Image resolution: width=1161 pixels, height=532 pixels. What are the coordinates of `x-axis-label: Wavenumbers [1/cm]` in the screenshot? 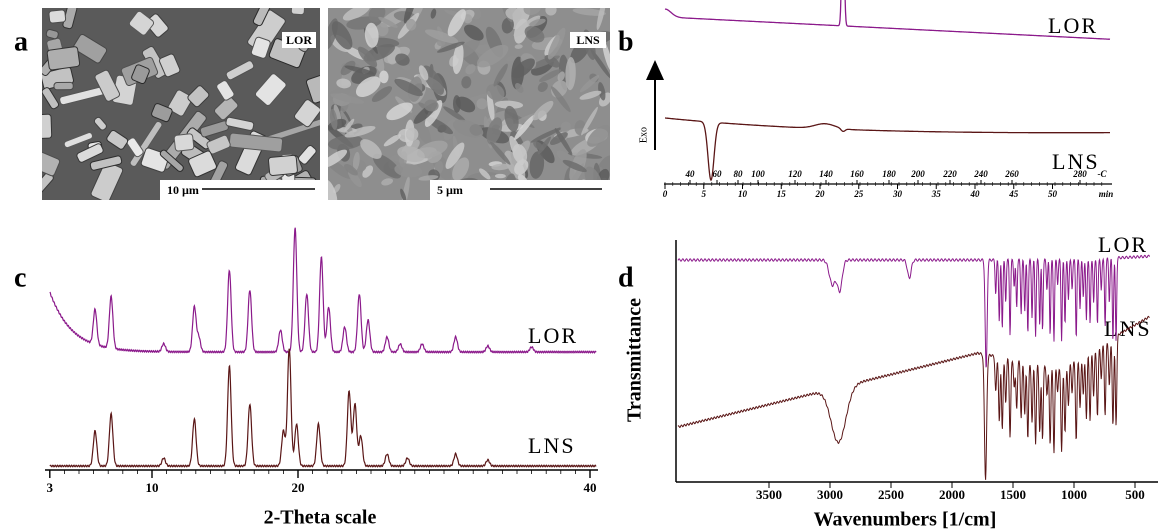 It's located at (905, 520).